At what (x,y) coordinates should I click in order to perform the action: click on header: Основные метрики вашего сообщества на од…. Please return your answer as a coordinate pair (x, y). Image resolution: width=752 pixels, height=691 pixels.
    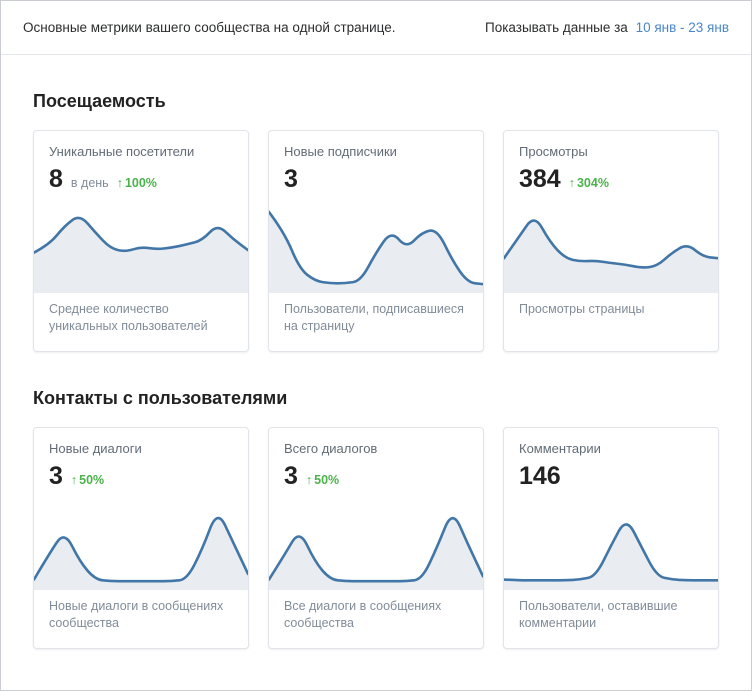
    Looking at the image, I should click on (376, 28).